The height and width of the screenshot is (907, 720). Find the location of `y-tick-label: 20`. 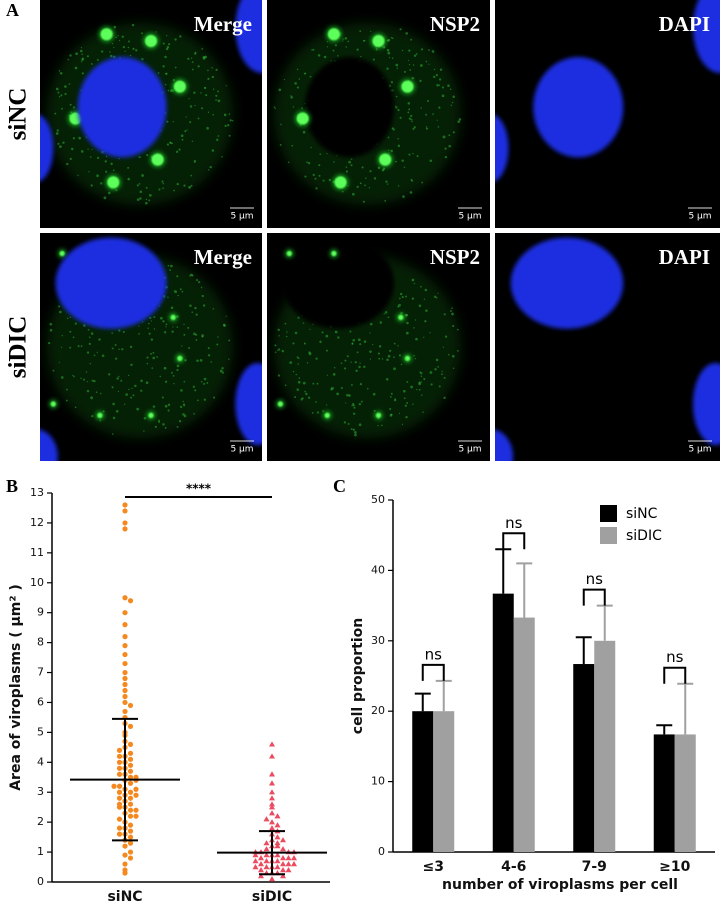

y-tick-label: 20 is located at coordinates (378, 710).